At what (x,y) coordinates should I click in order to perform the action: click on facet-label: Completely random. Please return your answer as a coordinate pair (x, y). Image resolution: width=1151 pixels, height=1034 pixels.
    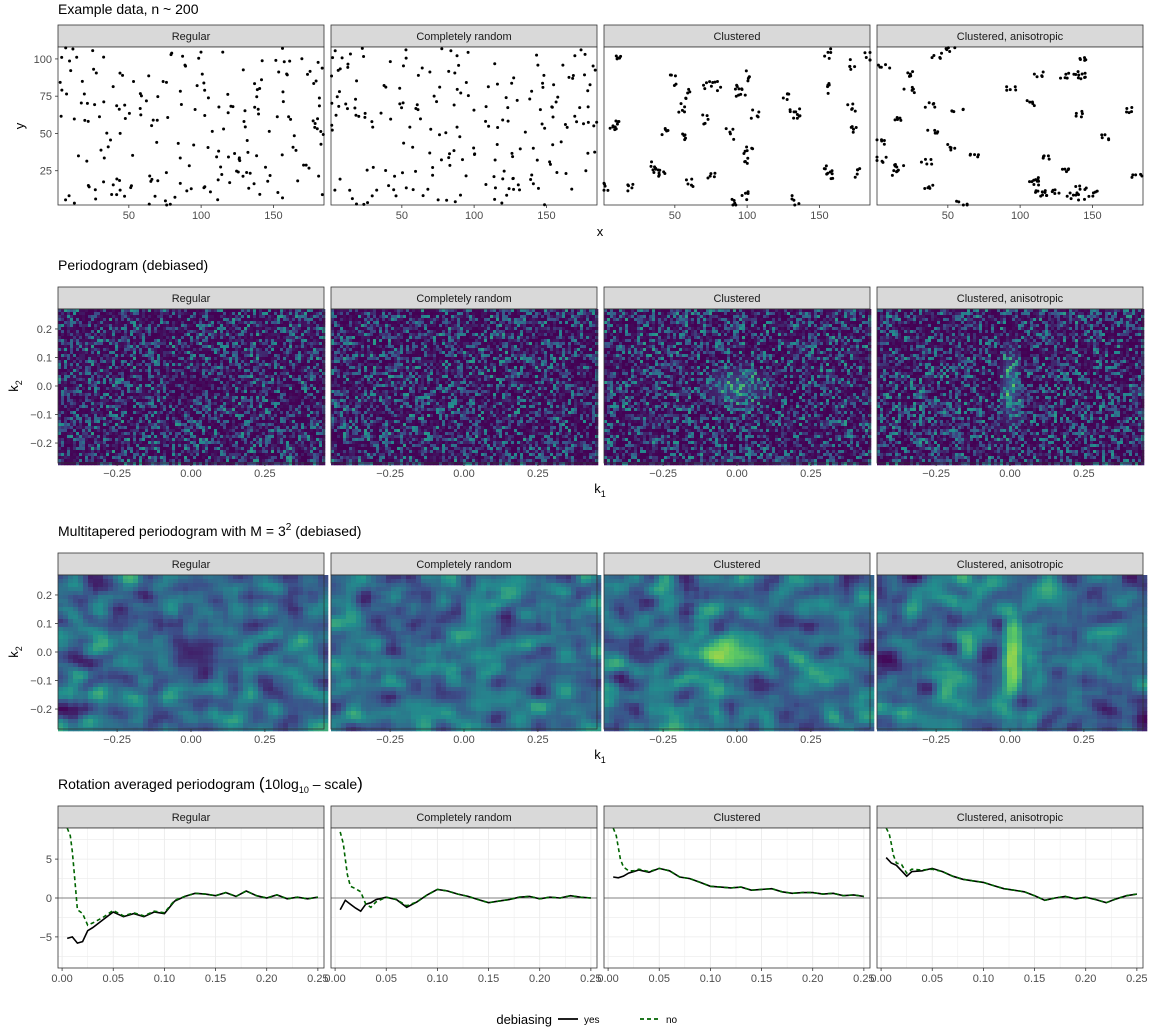
    Looking at the image, I should click on (463, 818).